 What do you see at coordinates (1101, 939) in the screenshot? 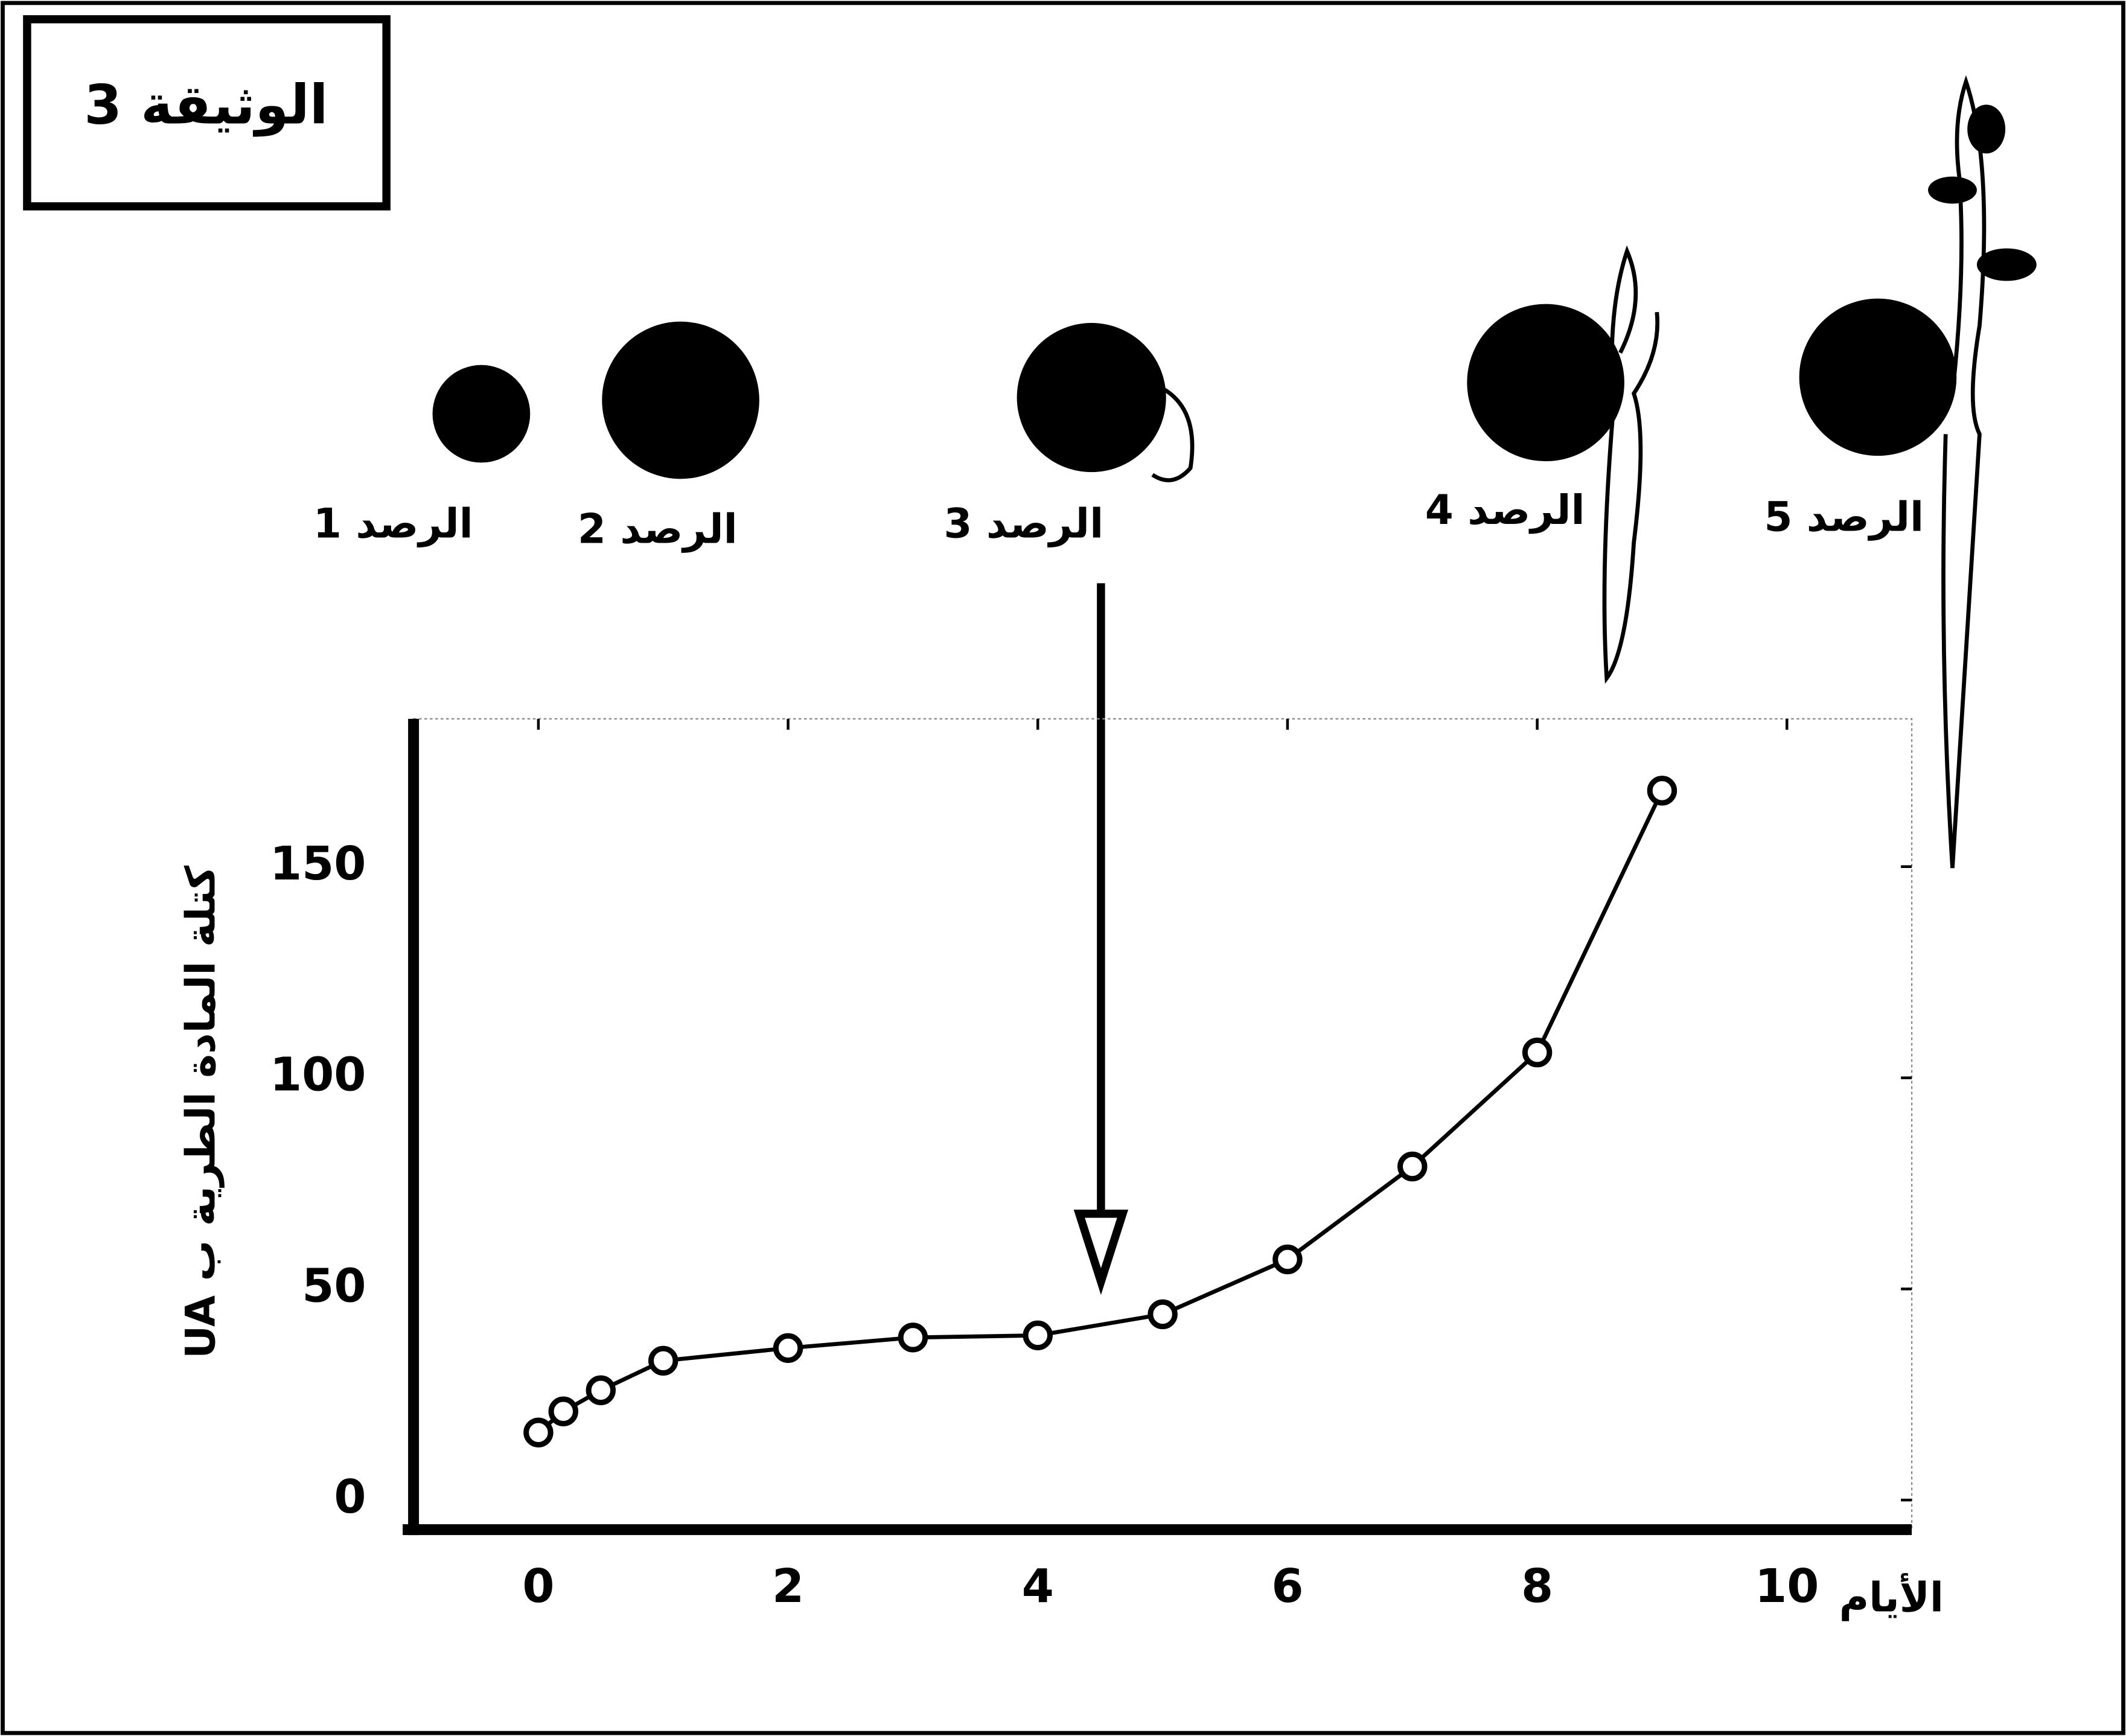
I see `arrow` at bounding box center [1101, 939].